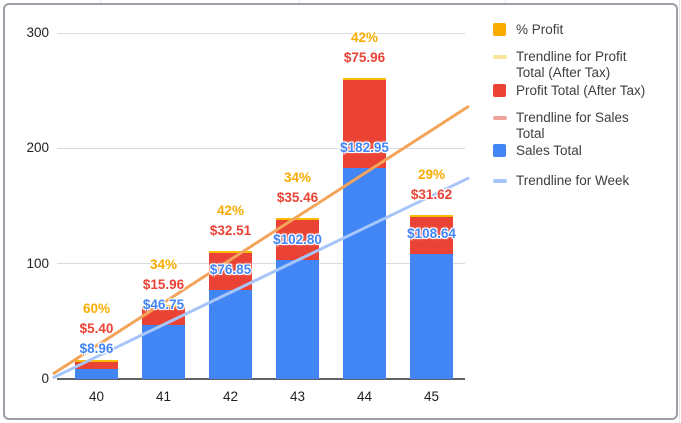 The width and height of the screenshot is (681, 423). I want to click on x-axis-tick-label: 43, so click(297, 396).